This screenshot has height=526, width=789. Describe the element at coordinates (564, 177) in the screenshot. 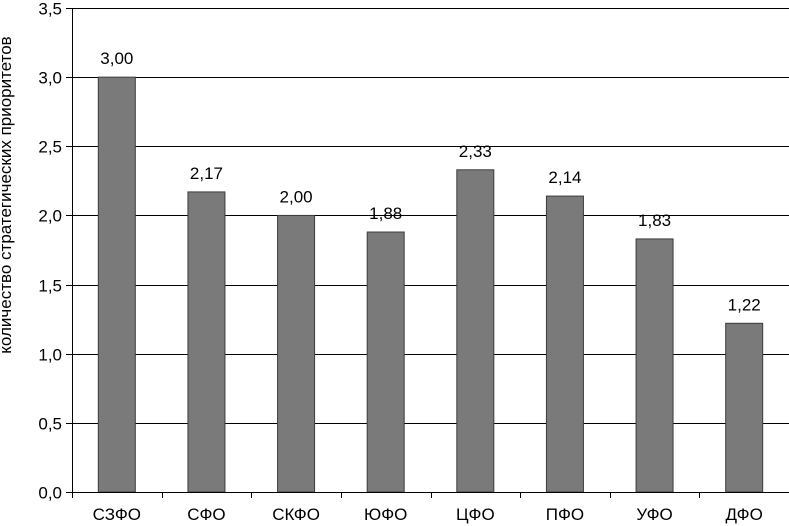

I see `data-label: 2,14` at that location.